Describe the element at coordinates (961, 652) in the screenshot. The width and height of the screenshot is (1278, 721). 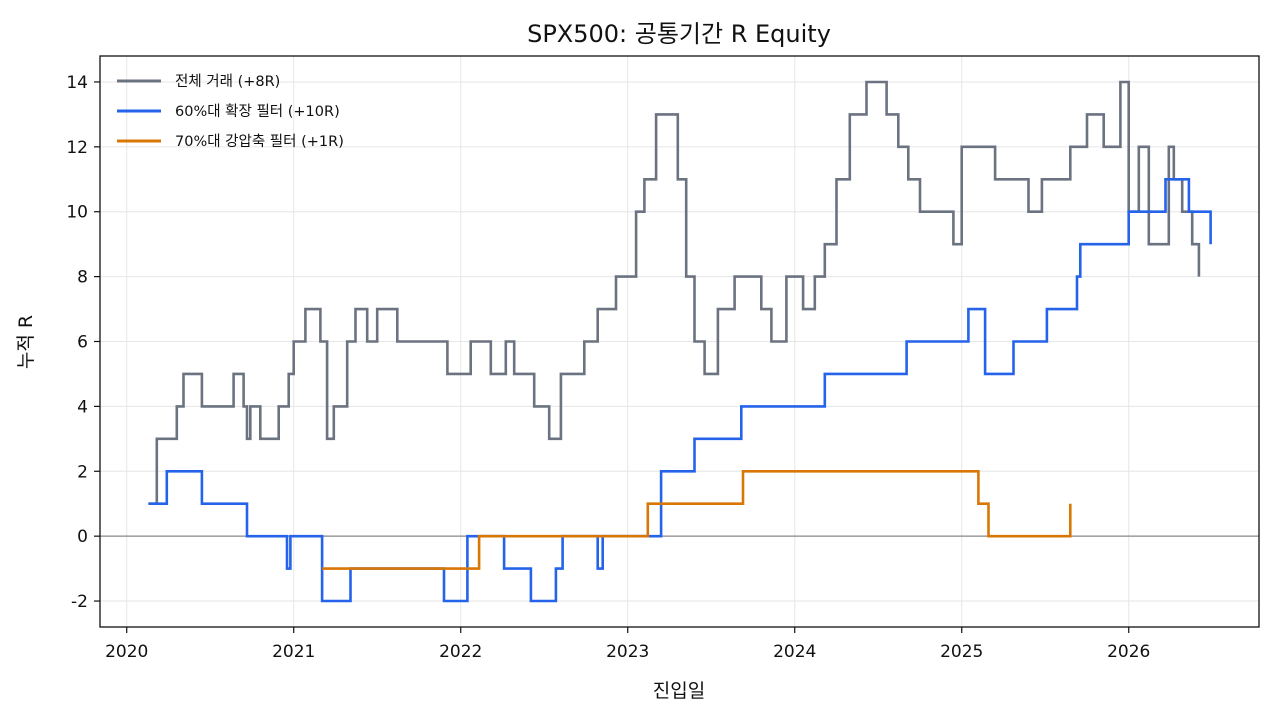
I see `x-tick-label: 2025` at that location.